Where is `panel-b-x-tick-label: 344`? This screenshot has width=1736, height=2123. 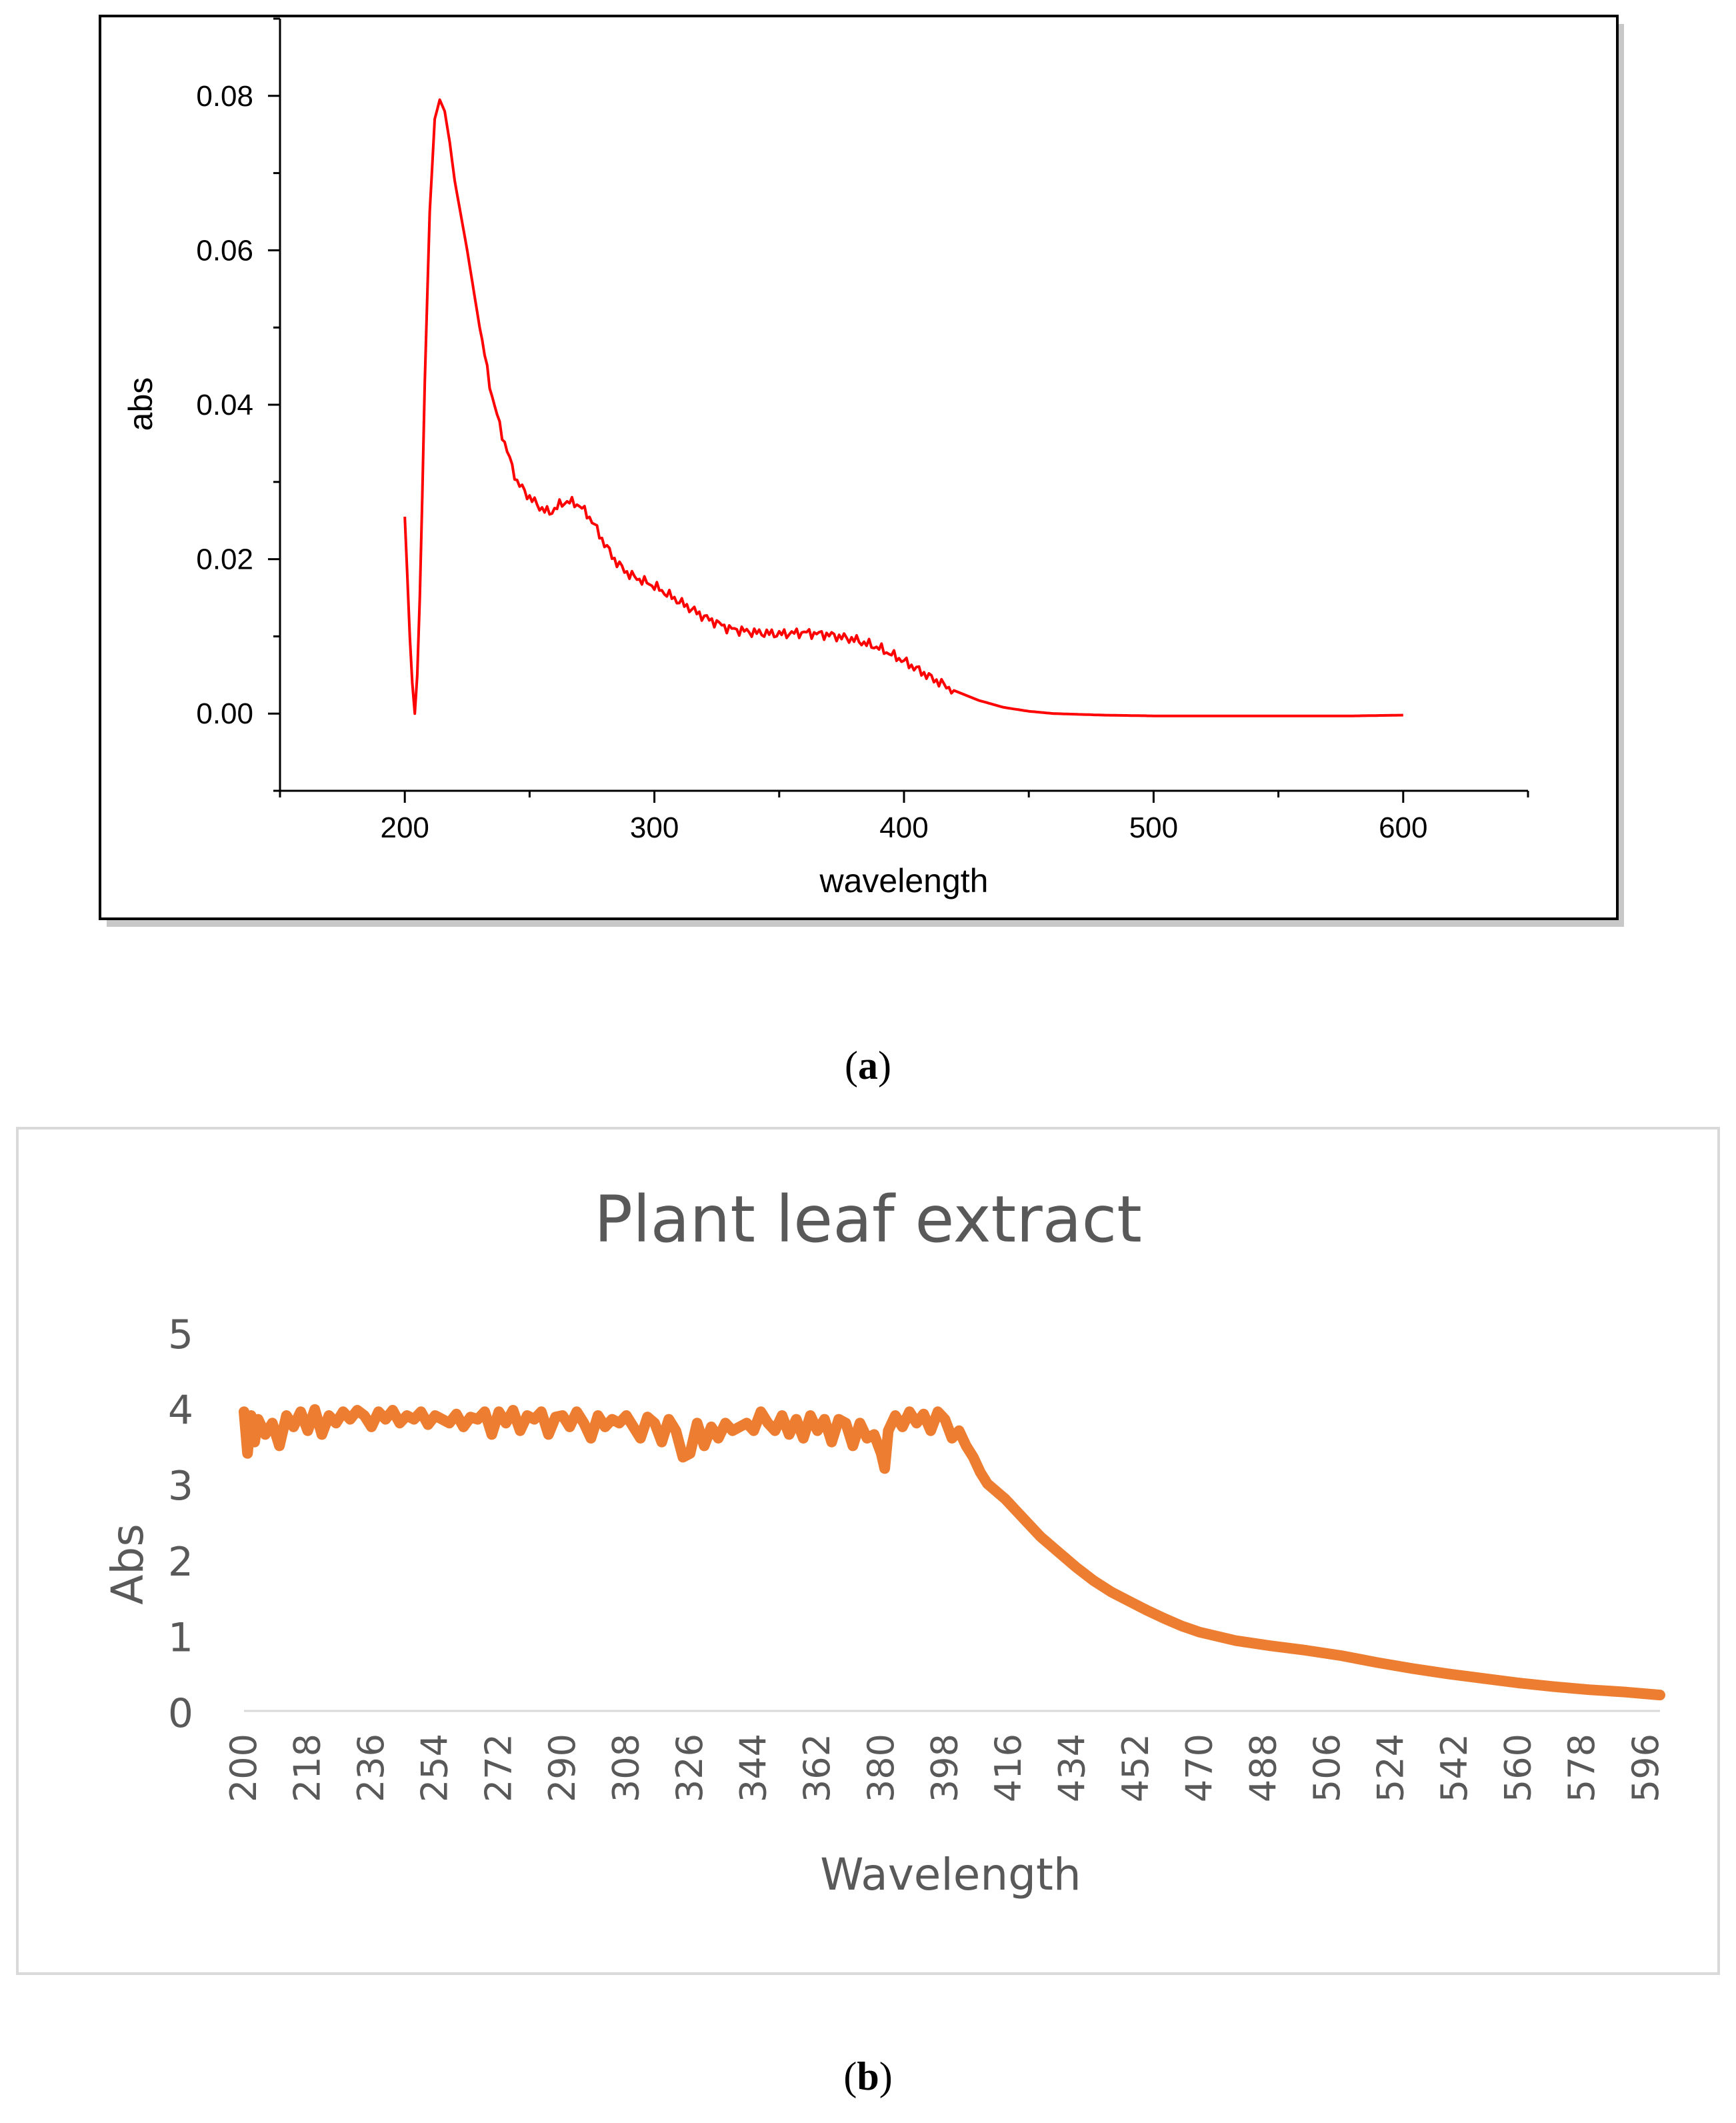 panel-b-x-tick-label: 344 is located at coordinates (754, 1768).